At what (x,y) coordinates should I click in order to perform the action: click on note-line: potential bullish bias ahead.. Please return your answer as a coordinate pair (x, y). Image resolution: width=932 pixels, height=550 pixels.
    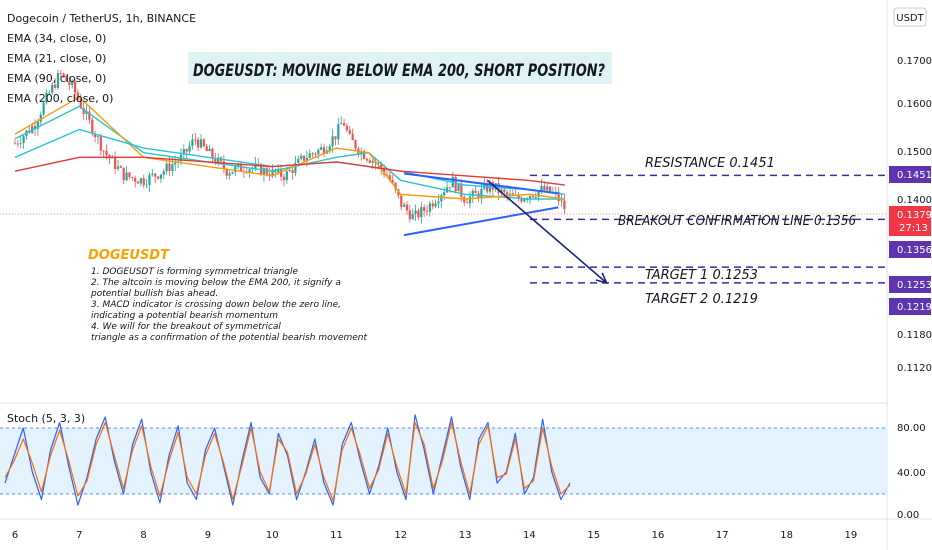
    Looking at the image, I should click on (154, 294).